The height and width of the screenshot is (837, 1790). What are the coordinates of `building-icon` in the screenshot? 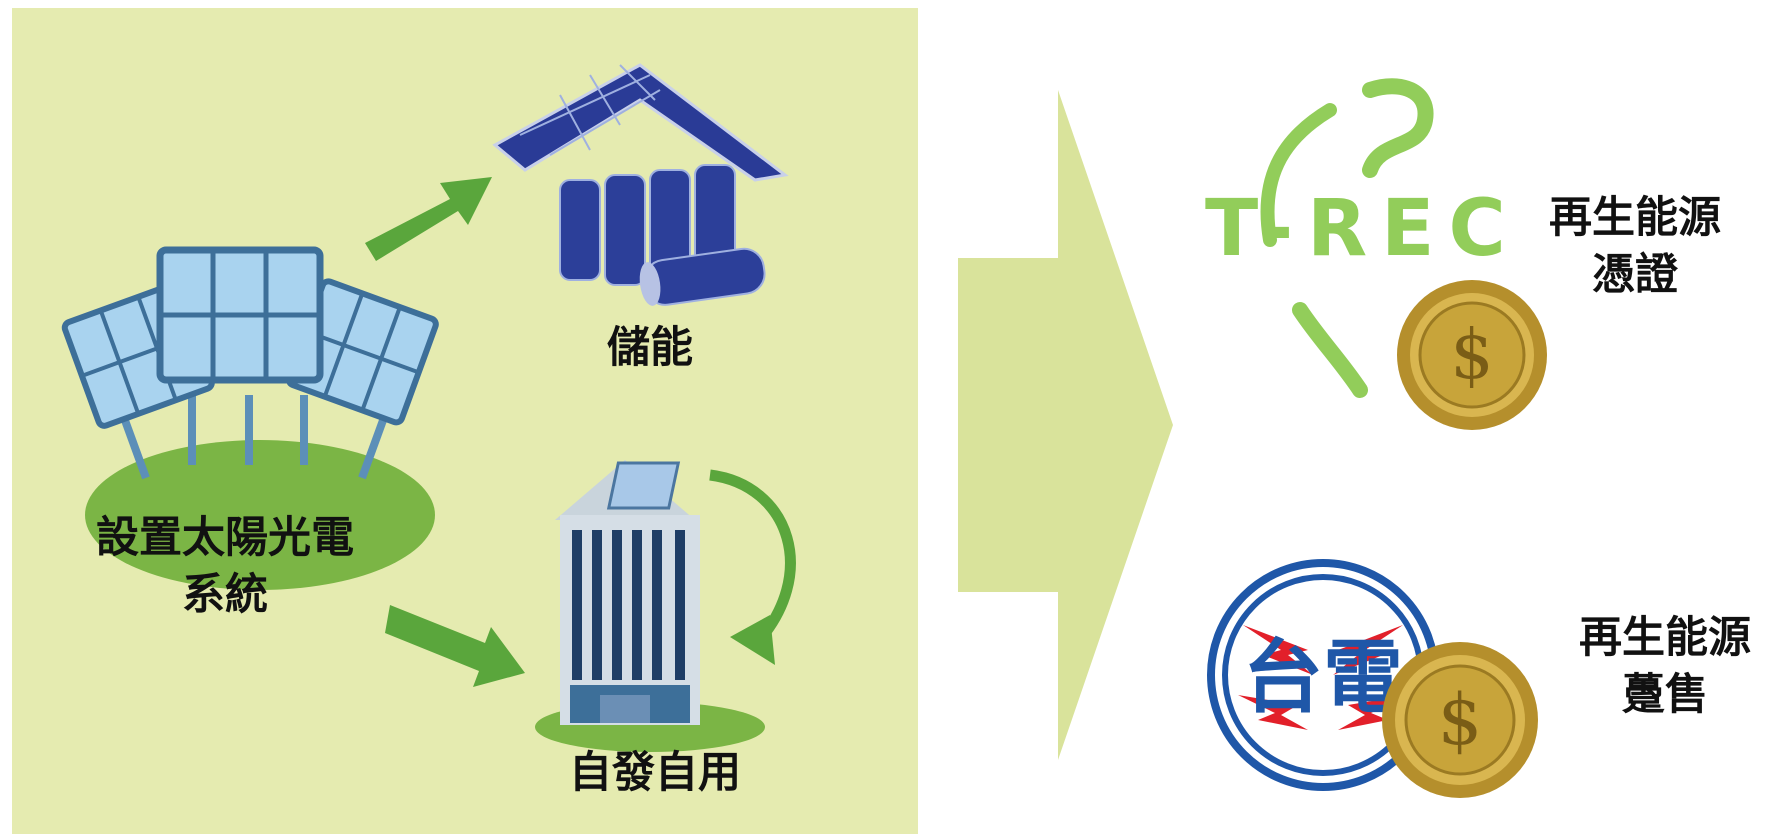 It's located at (650, 606).